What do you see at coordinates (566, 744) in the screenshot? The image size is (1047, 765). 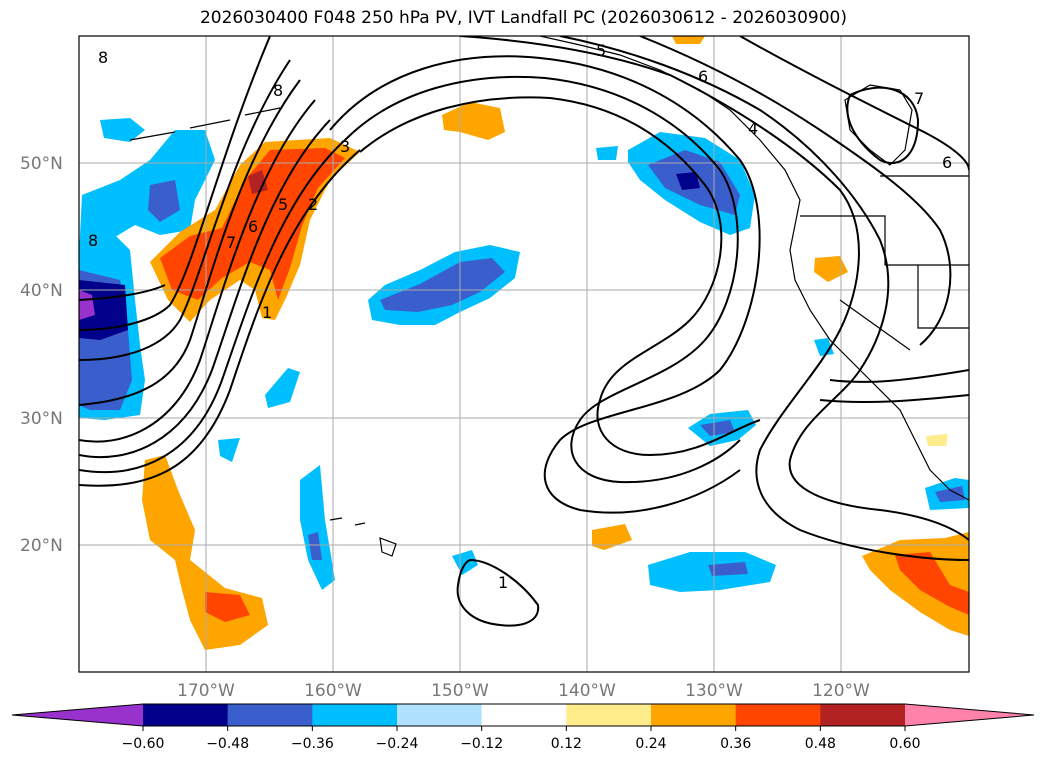 I see `colorbar-tick-label: 0.12` at bounding box center [566, 744].